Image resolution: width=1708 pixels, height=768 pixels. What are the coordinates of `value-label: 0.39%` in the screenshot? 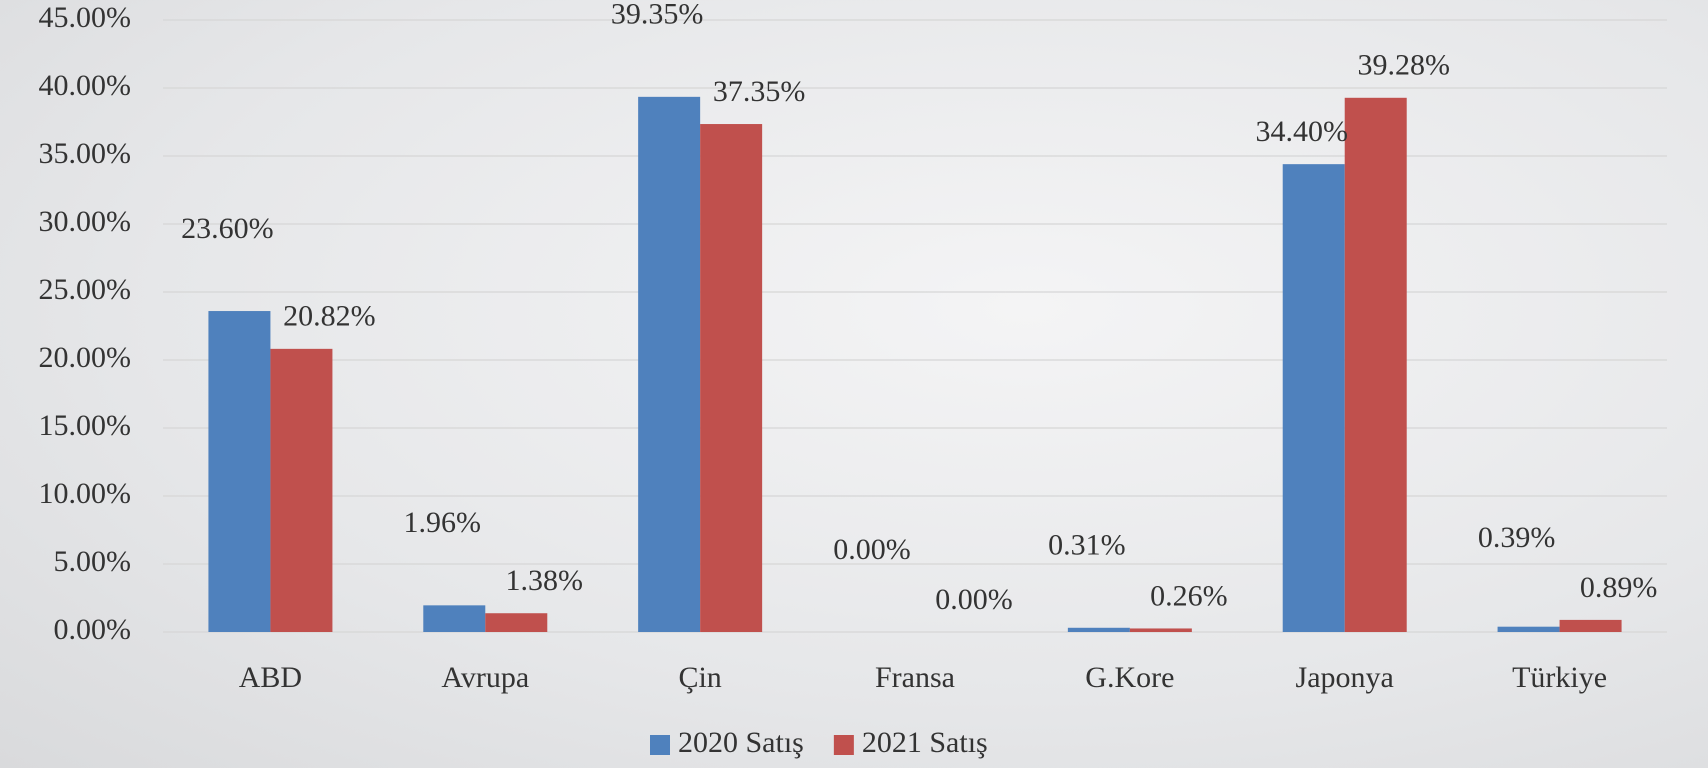 It's located at (1517, 537).